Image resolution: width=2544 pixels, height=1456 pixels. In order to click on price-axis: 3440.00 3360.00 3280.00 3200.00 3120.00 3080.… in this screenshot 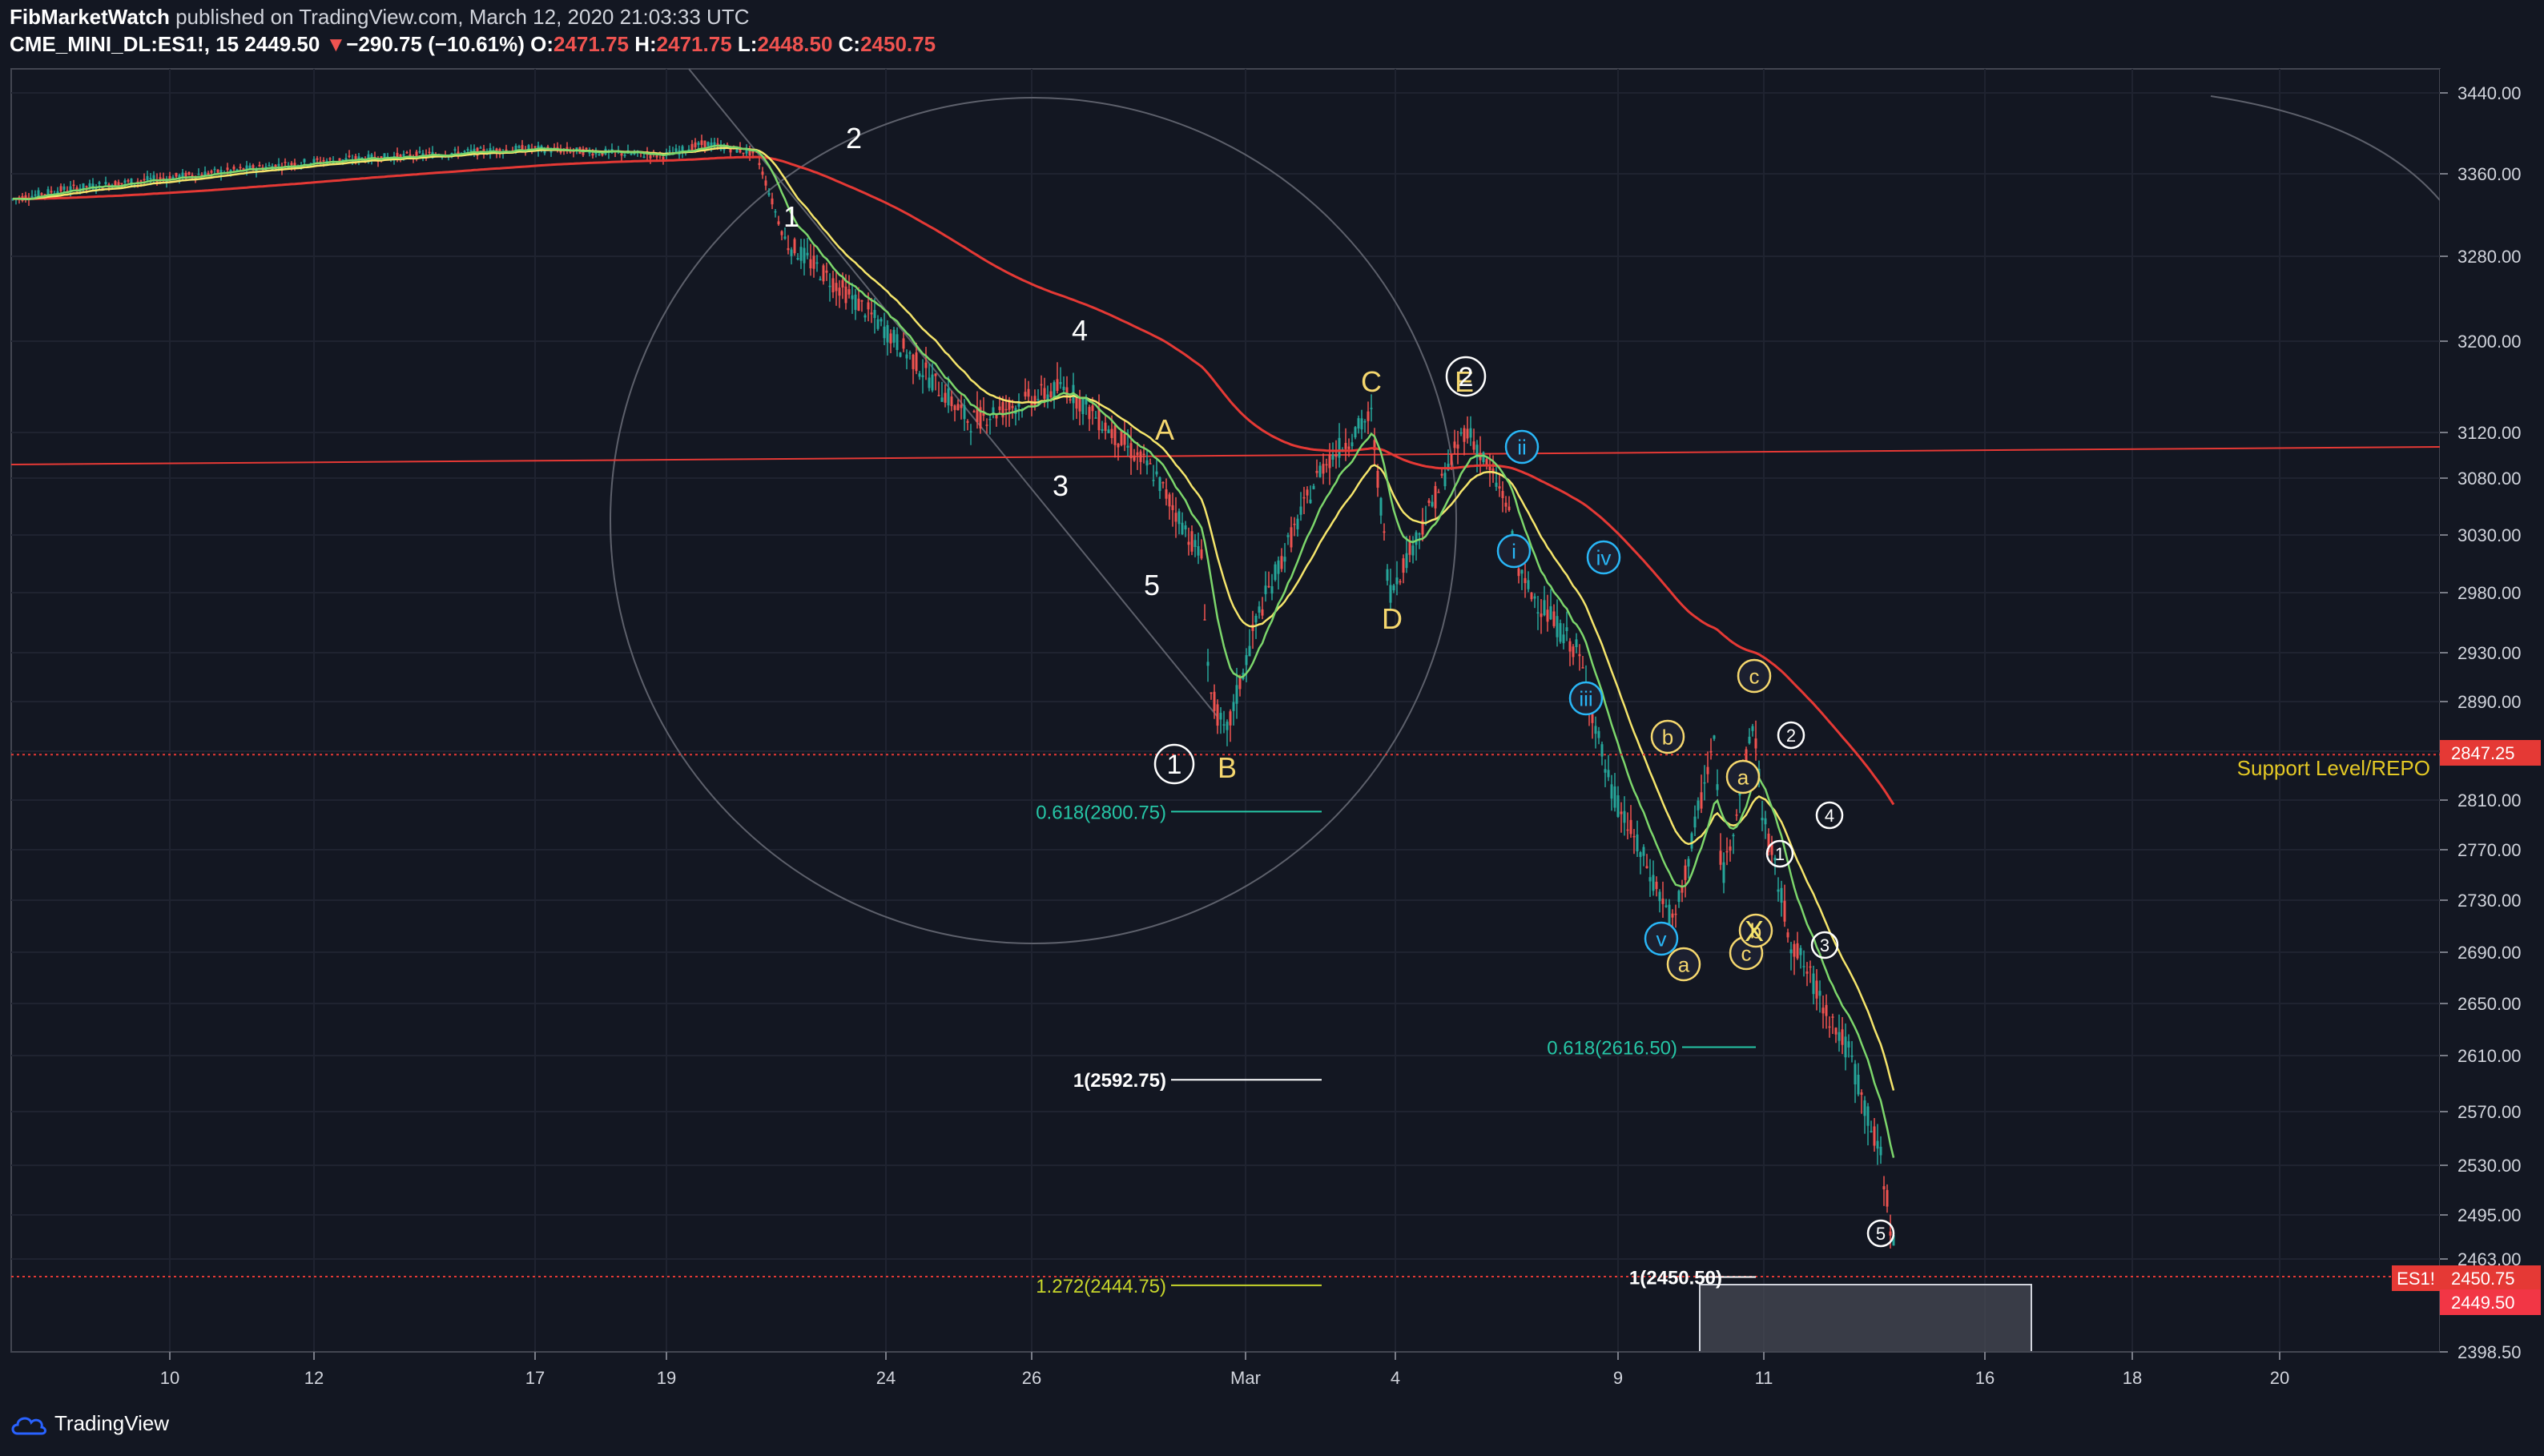, I will do `click(2468, 715)`.